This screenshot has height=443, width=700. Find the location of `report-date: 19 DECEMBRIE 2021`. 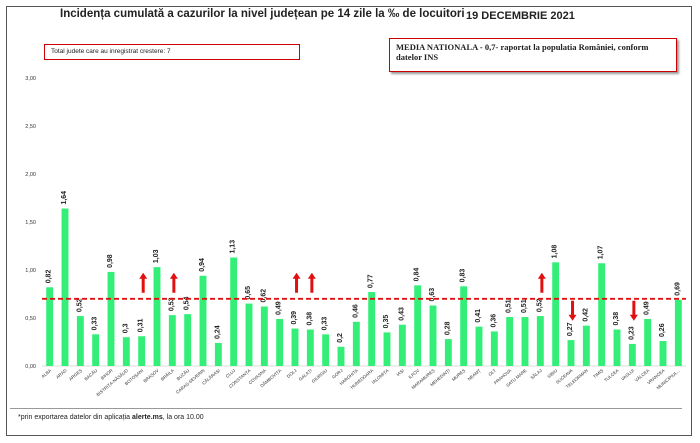

report-date: 19 DECEMBRIE 2021 is located at coordinates (520, 16).